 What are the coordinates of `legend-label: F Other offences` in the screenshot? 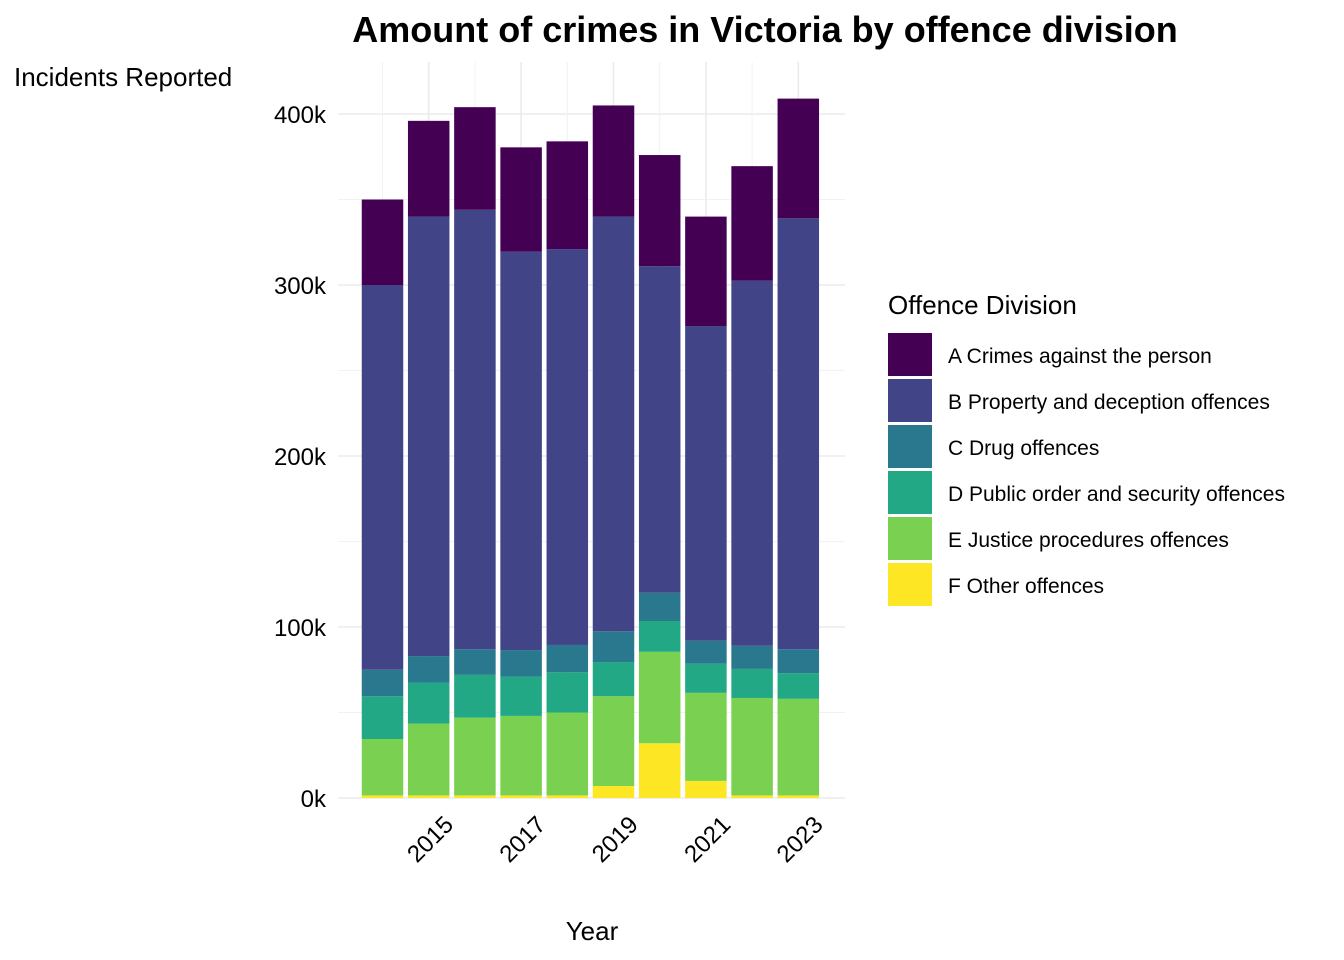 It's located at (1026, 586).